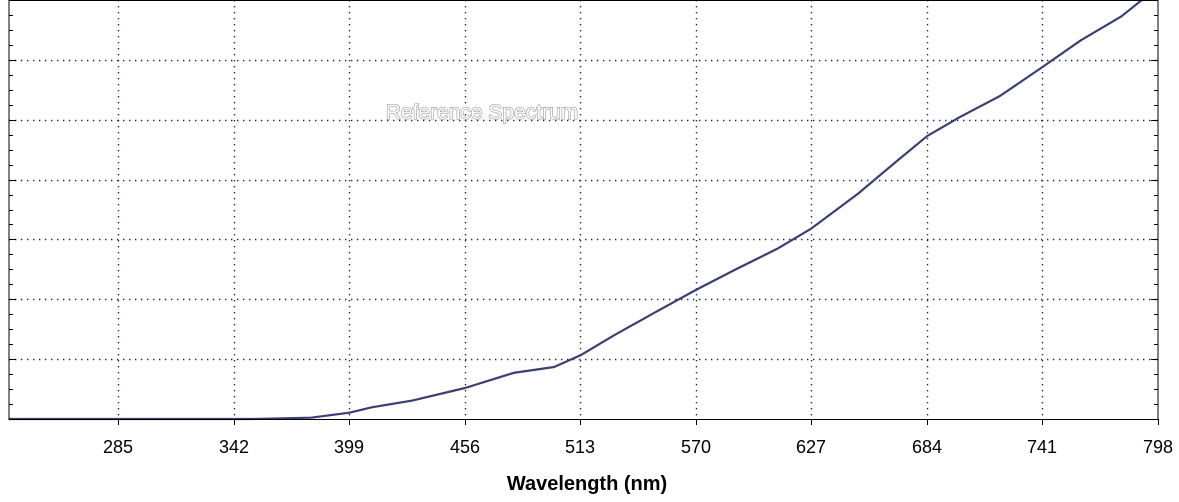 The height and width of the screenshot is (502, 1179). Describe the element at coordinates (696, 447) in the screenshot. I see `x-tick-label: 570` at that location.